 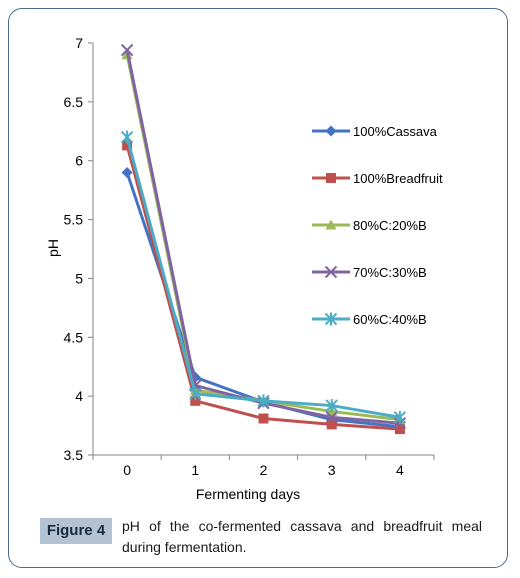 I want to click on y-tick-label: 4.5, so click(x=74, y=337).